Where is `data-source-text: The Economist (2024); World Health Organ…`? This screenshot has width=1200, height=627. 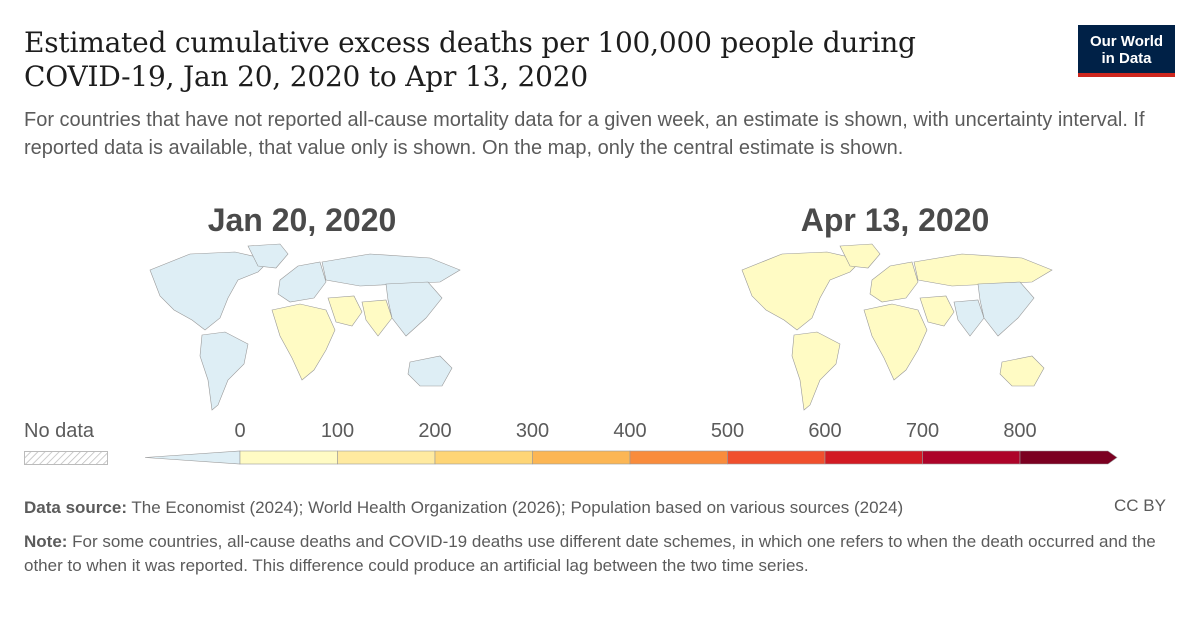
data-source-text: The Economist (2024); World Health Organ… is located at coordinates (515, 507).